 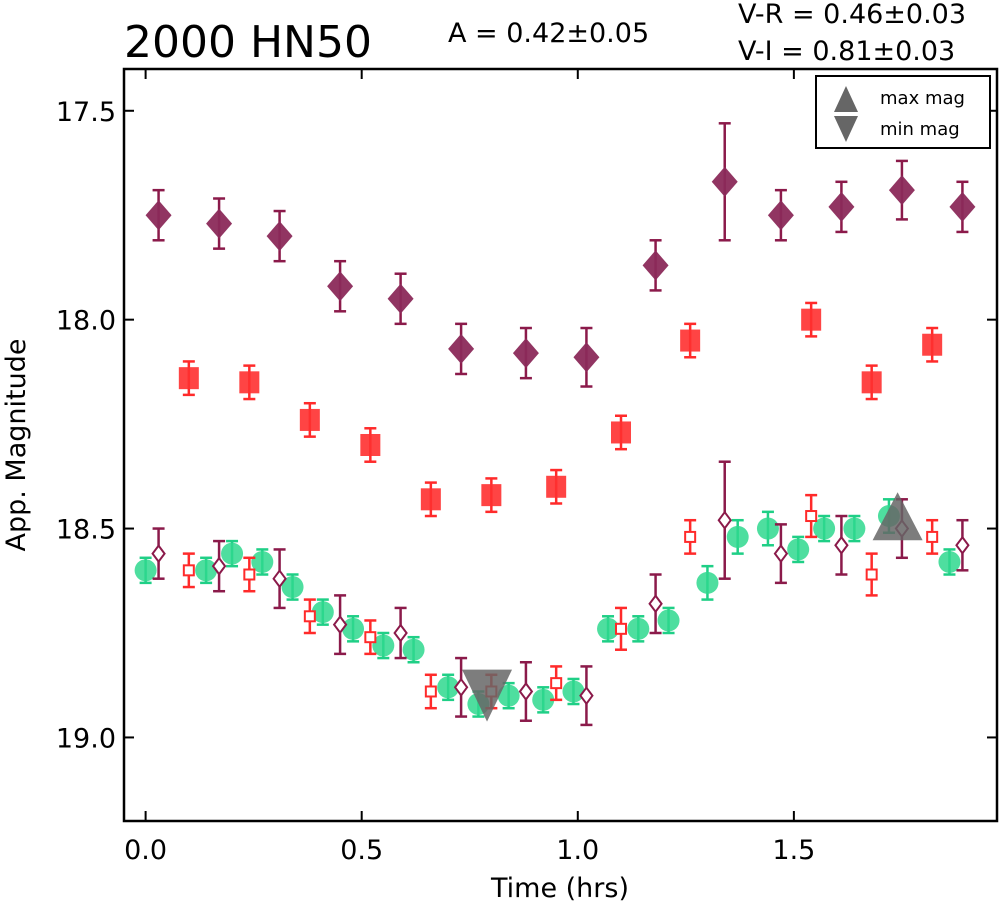 I want to click on color-vr-annotation: V-R = 0.46±0.03, so click(x=852, y=15).